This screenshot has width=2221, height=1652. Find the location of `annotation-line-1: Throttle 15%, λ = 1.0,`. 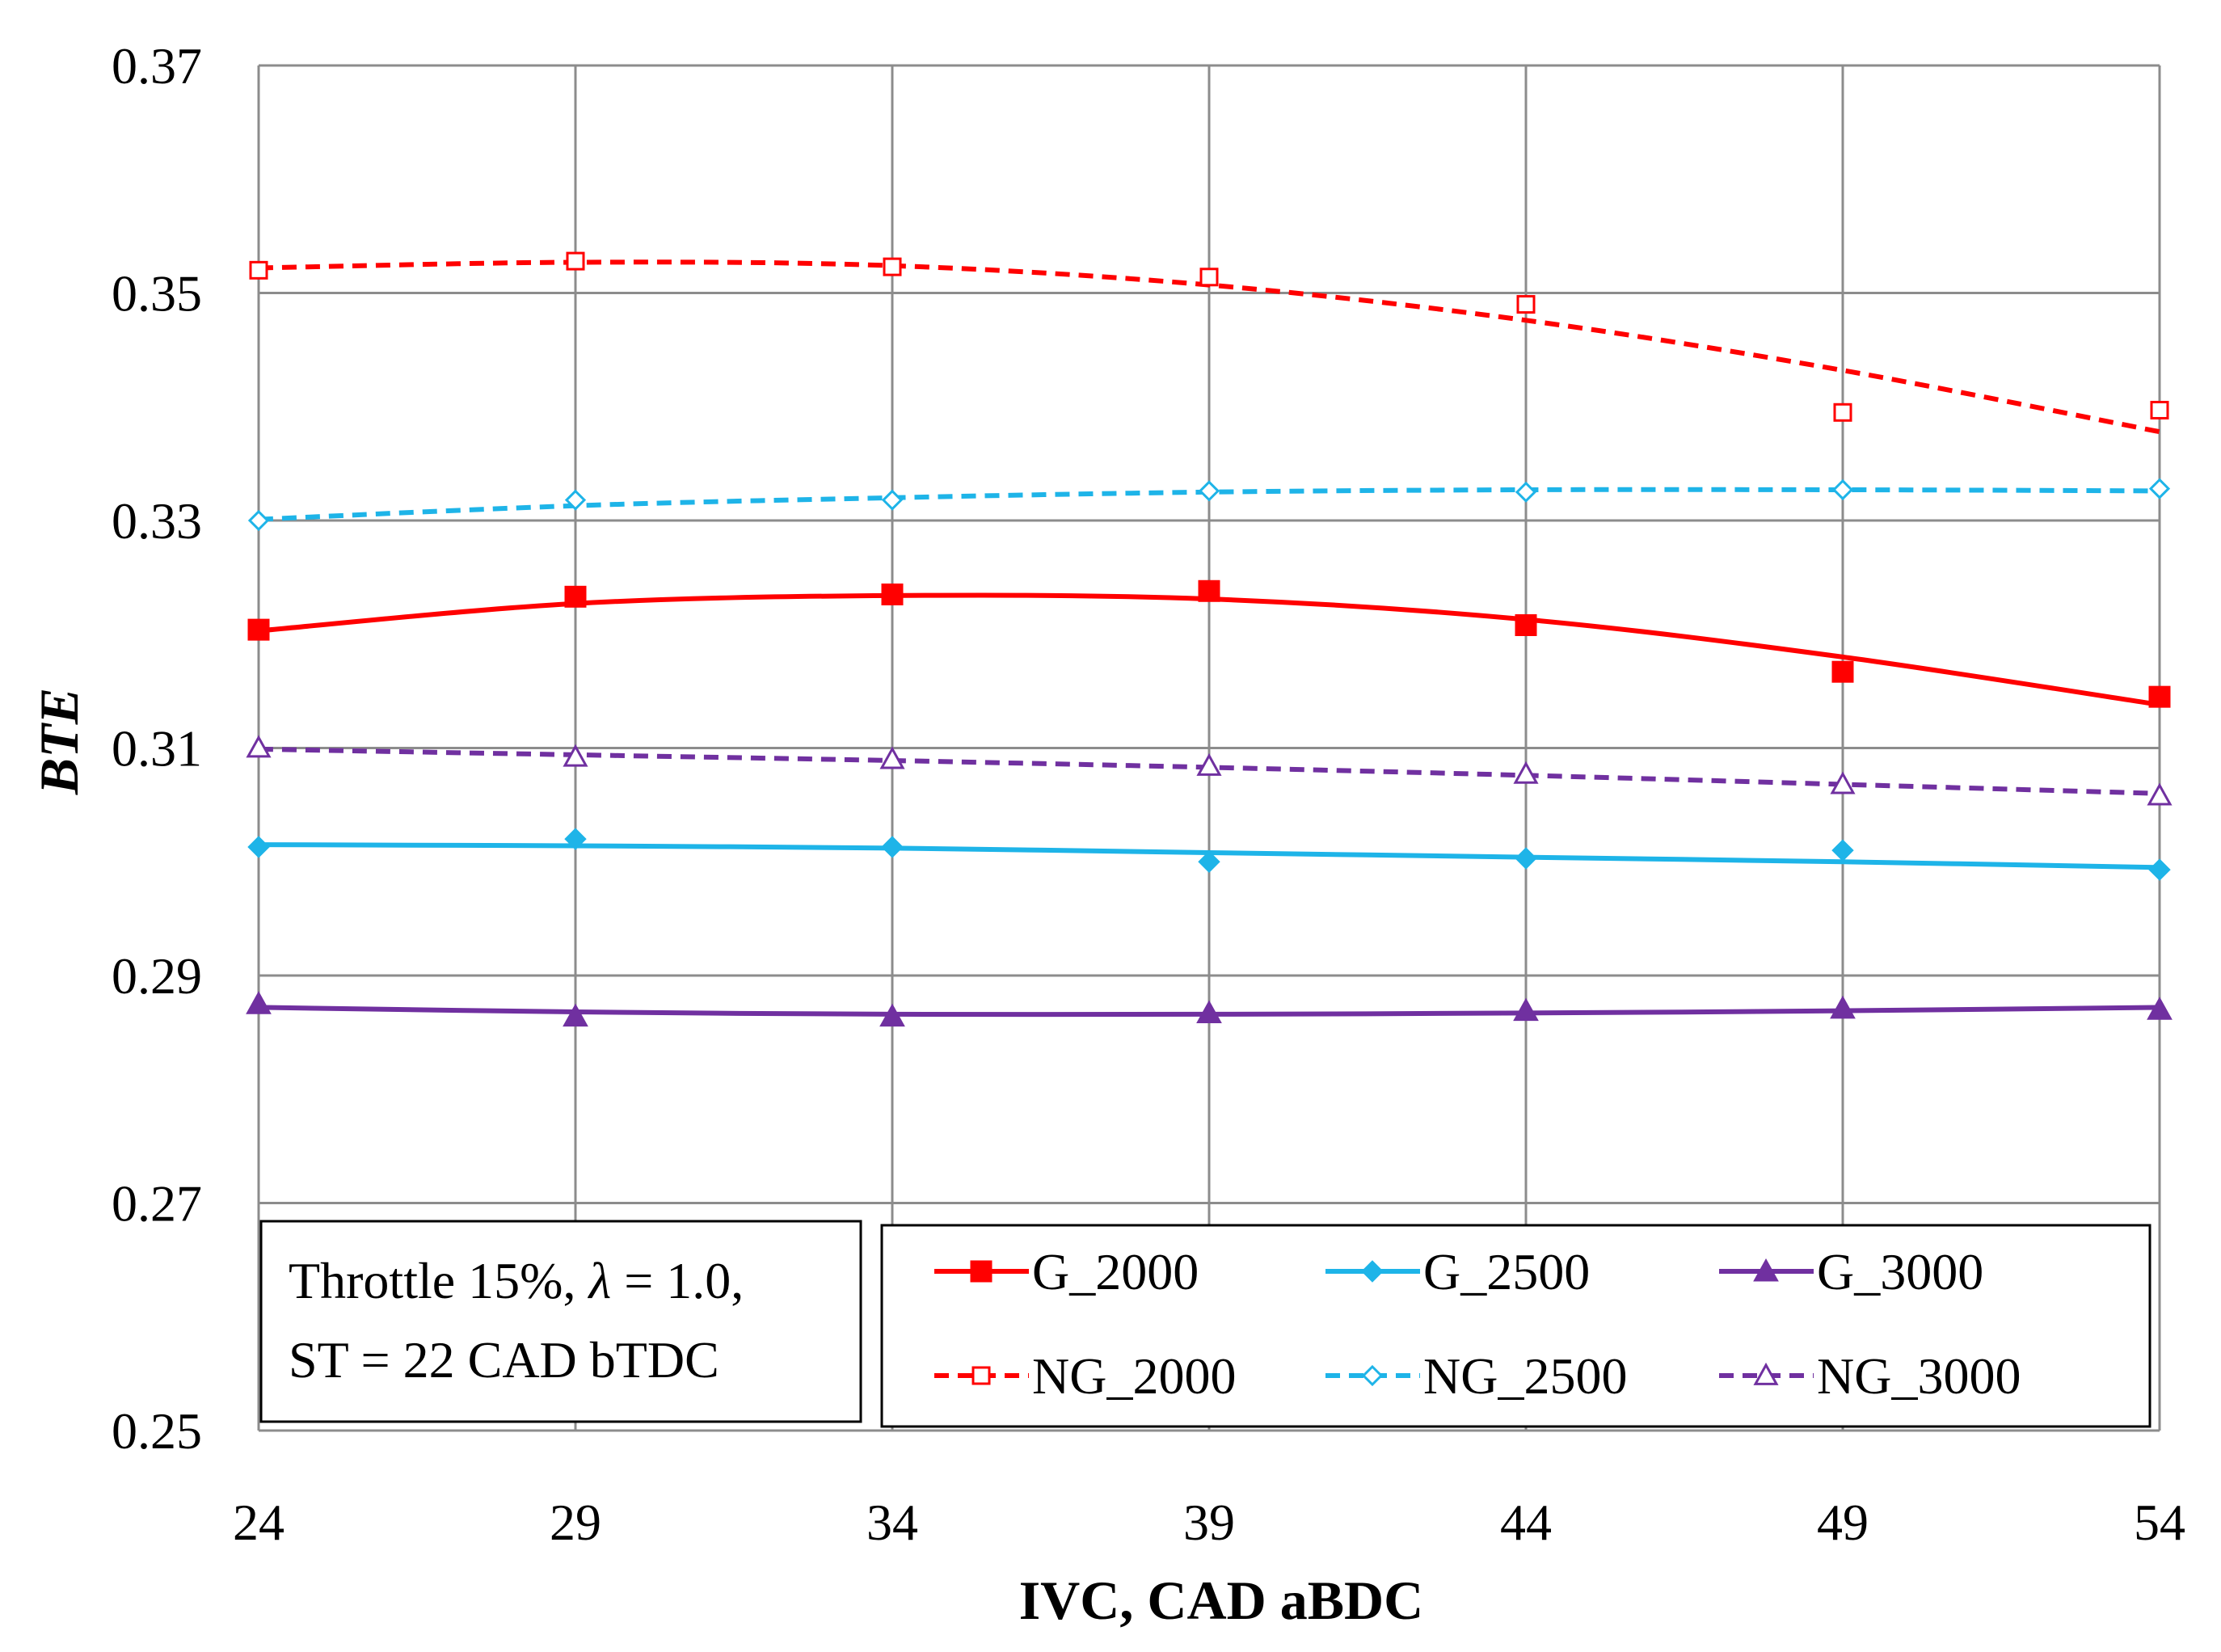

annotation-line-1: Throttle 15%, λ = 1.0, is located at coordinates (516, 1280).